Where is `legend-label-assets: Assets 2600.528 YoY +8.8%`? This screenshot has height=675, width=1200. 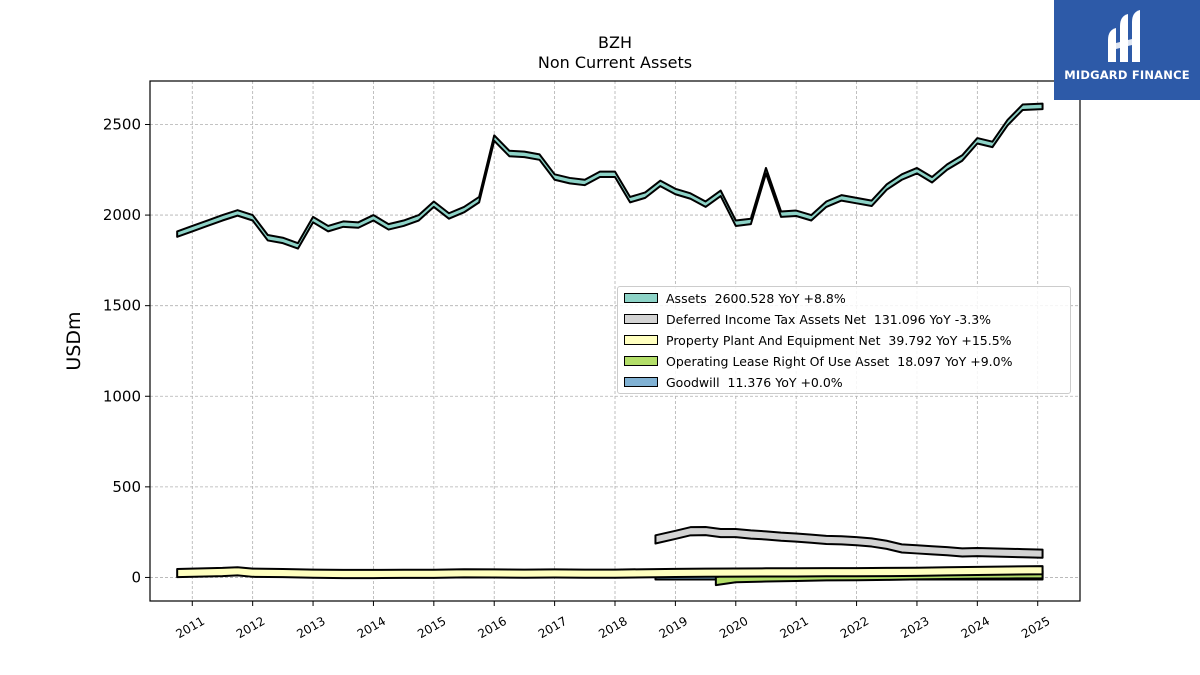 legend-label-assets: Assets 2600.528 YoY +8.8% is located at coordinates (756, 298).